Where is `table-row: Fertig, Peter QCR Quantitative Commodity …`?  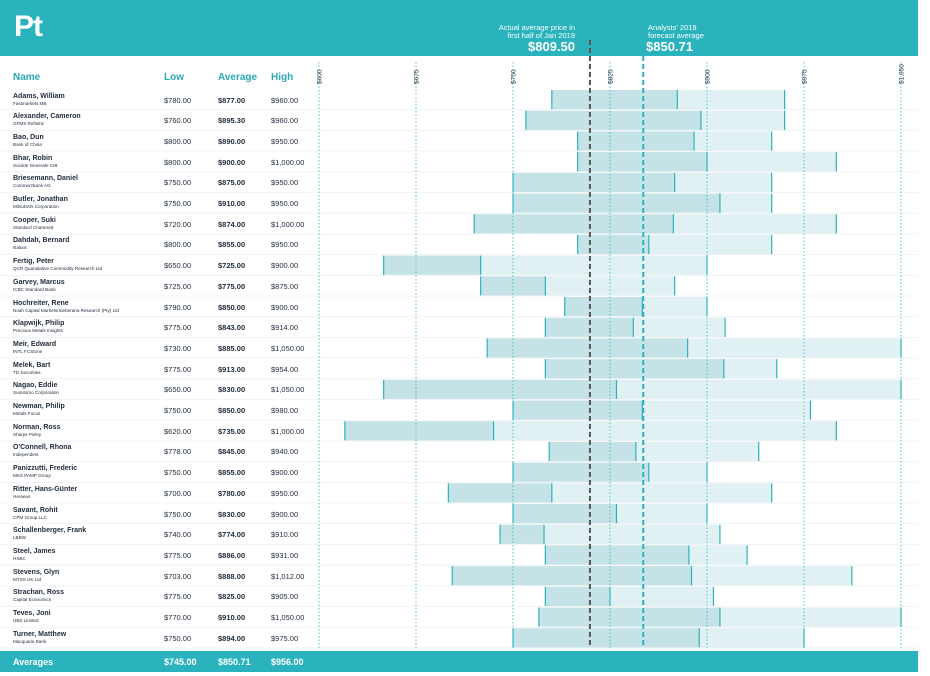 table-row: Fertig, Peter QCR Quantitative Commodity … is located at coordinates (160, 265).